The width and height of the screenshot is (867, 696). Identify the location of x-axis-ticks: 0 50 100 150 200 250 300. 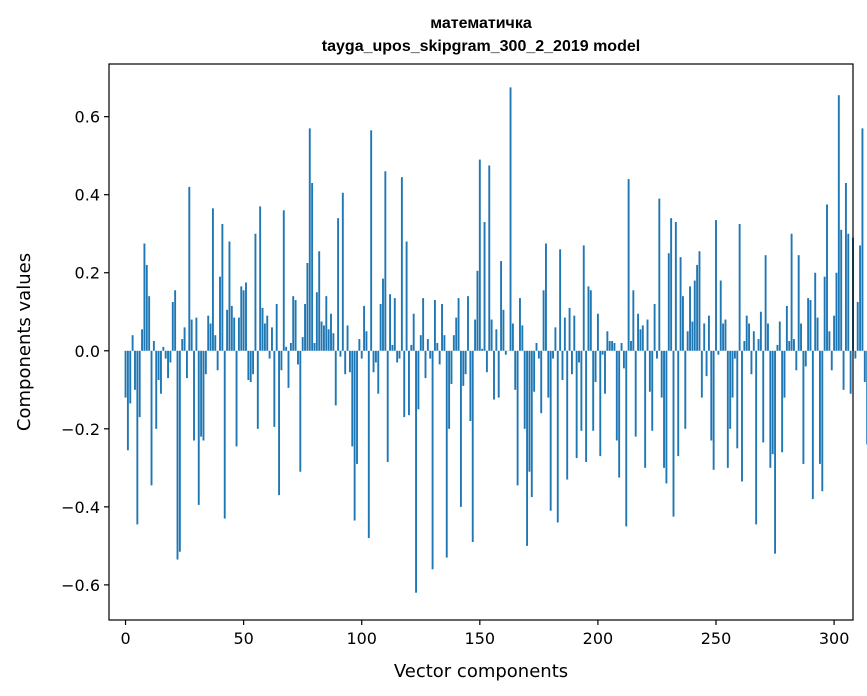
(484, 634).